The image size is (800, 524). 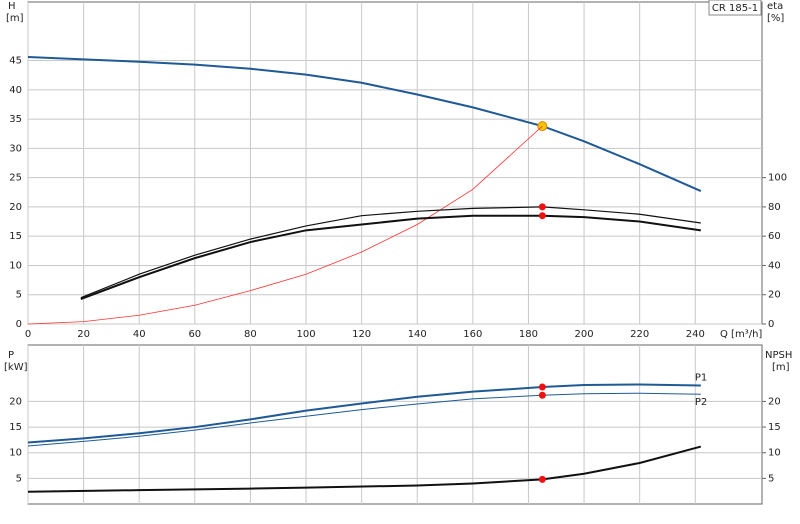 I want to click on y2-axis-unit: [%], so click(x=775, y=18).